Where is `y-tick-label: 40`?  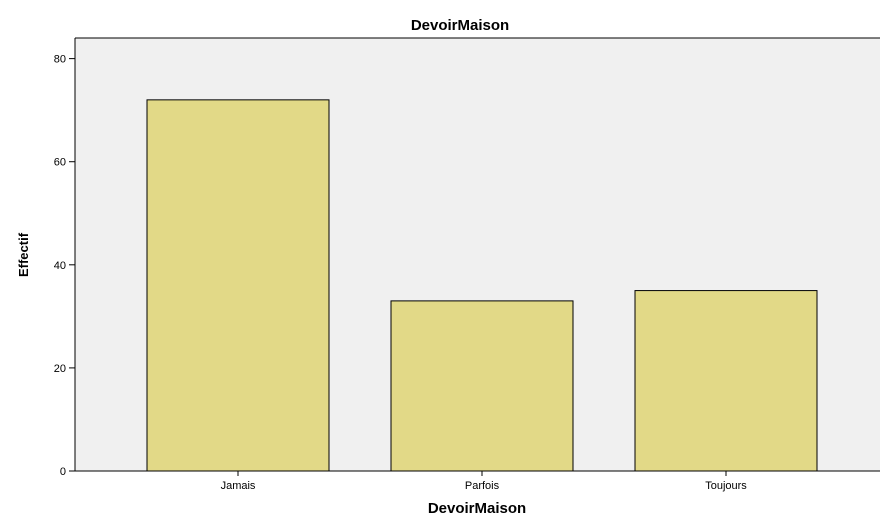 y-tick-label: 40 is located at coordinates (60, 266).